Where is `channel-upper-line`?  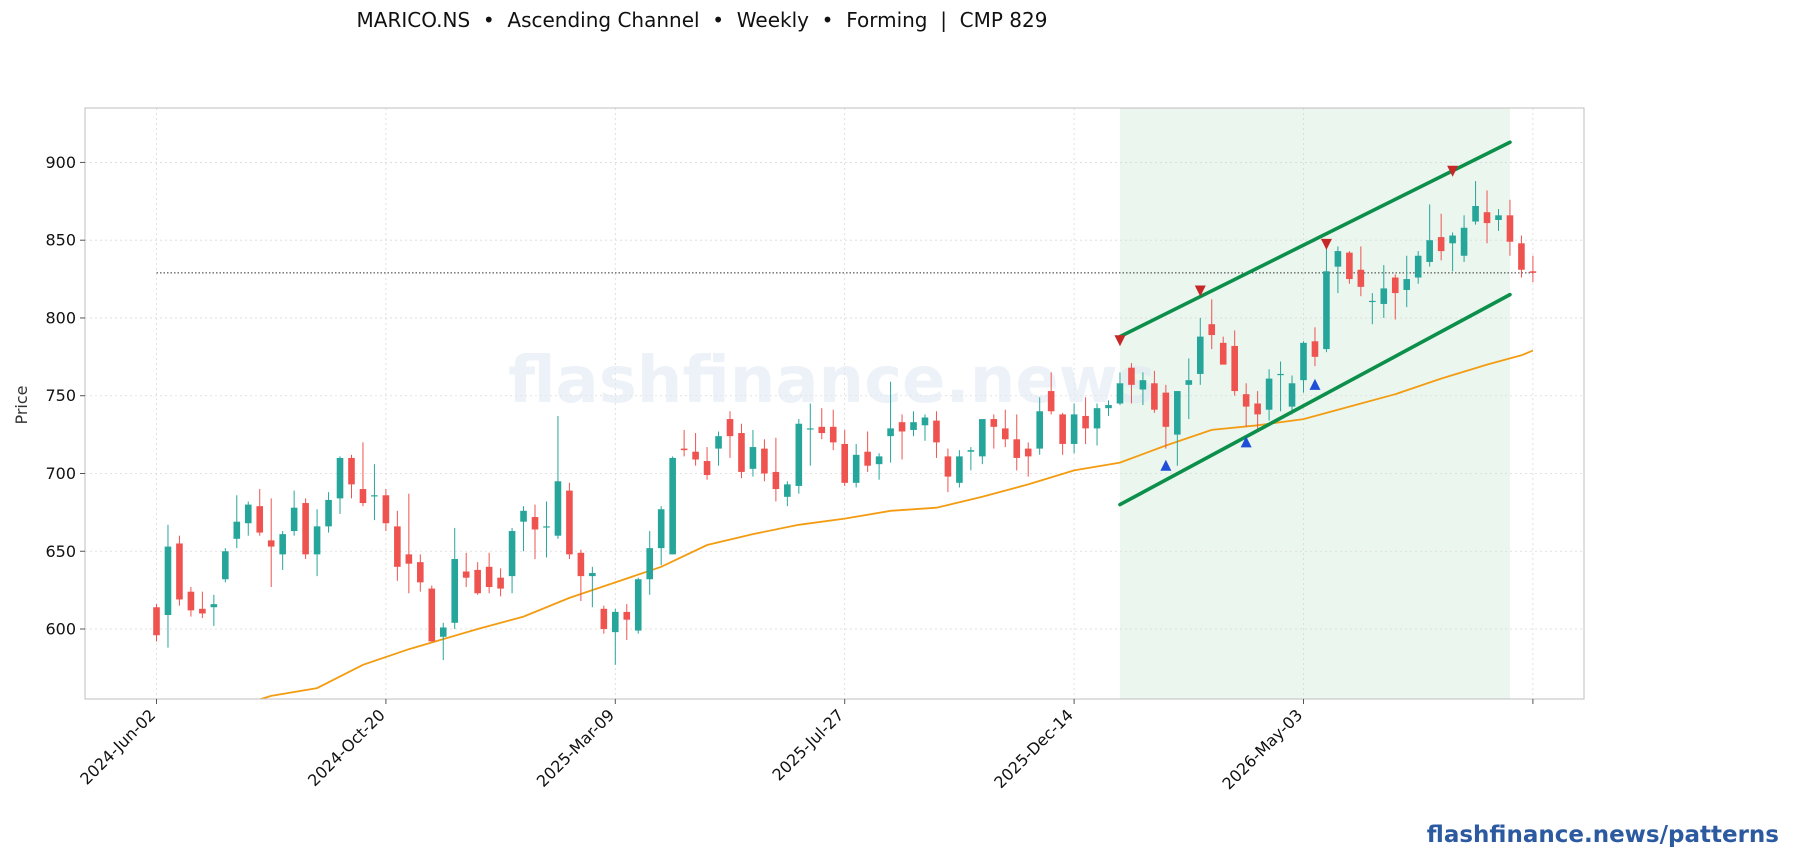
channel-upper-line is located at coordinates (1315, 239).